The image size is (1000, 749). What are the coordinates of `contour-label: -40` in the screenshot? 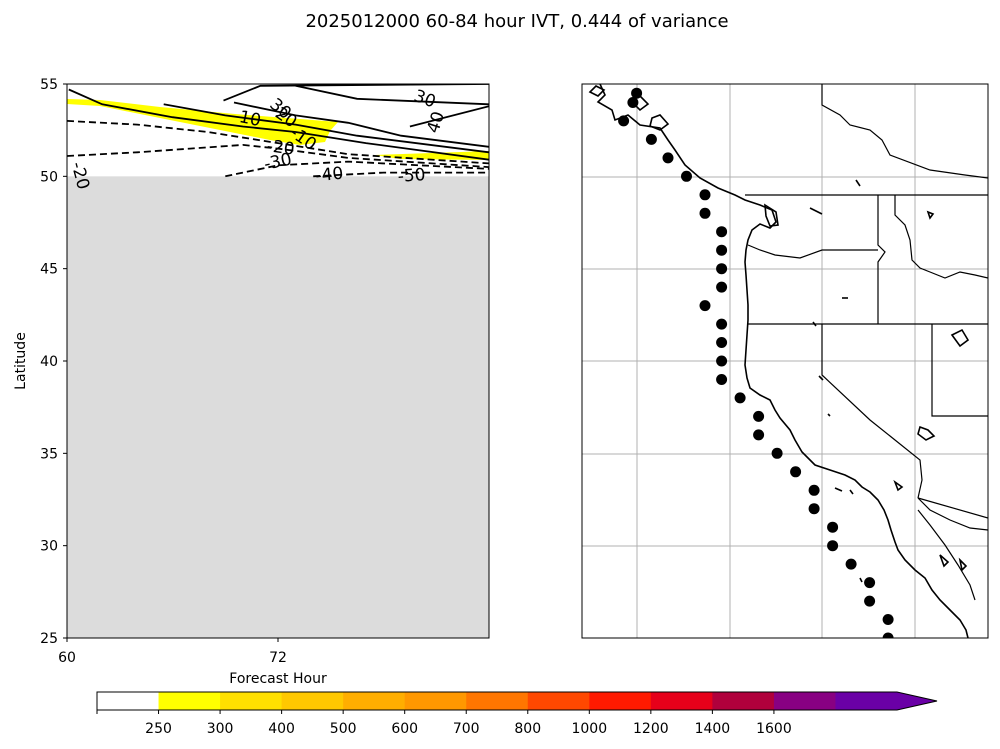 It's located at (330, 175).